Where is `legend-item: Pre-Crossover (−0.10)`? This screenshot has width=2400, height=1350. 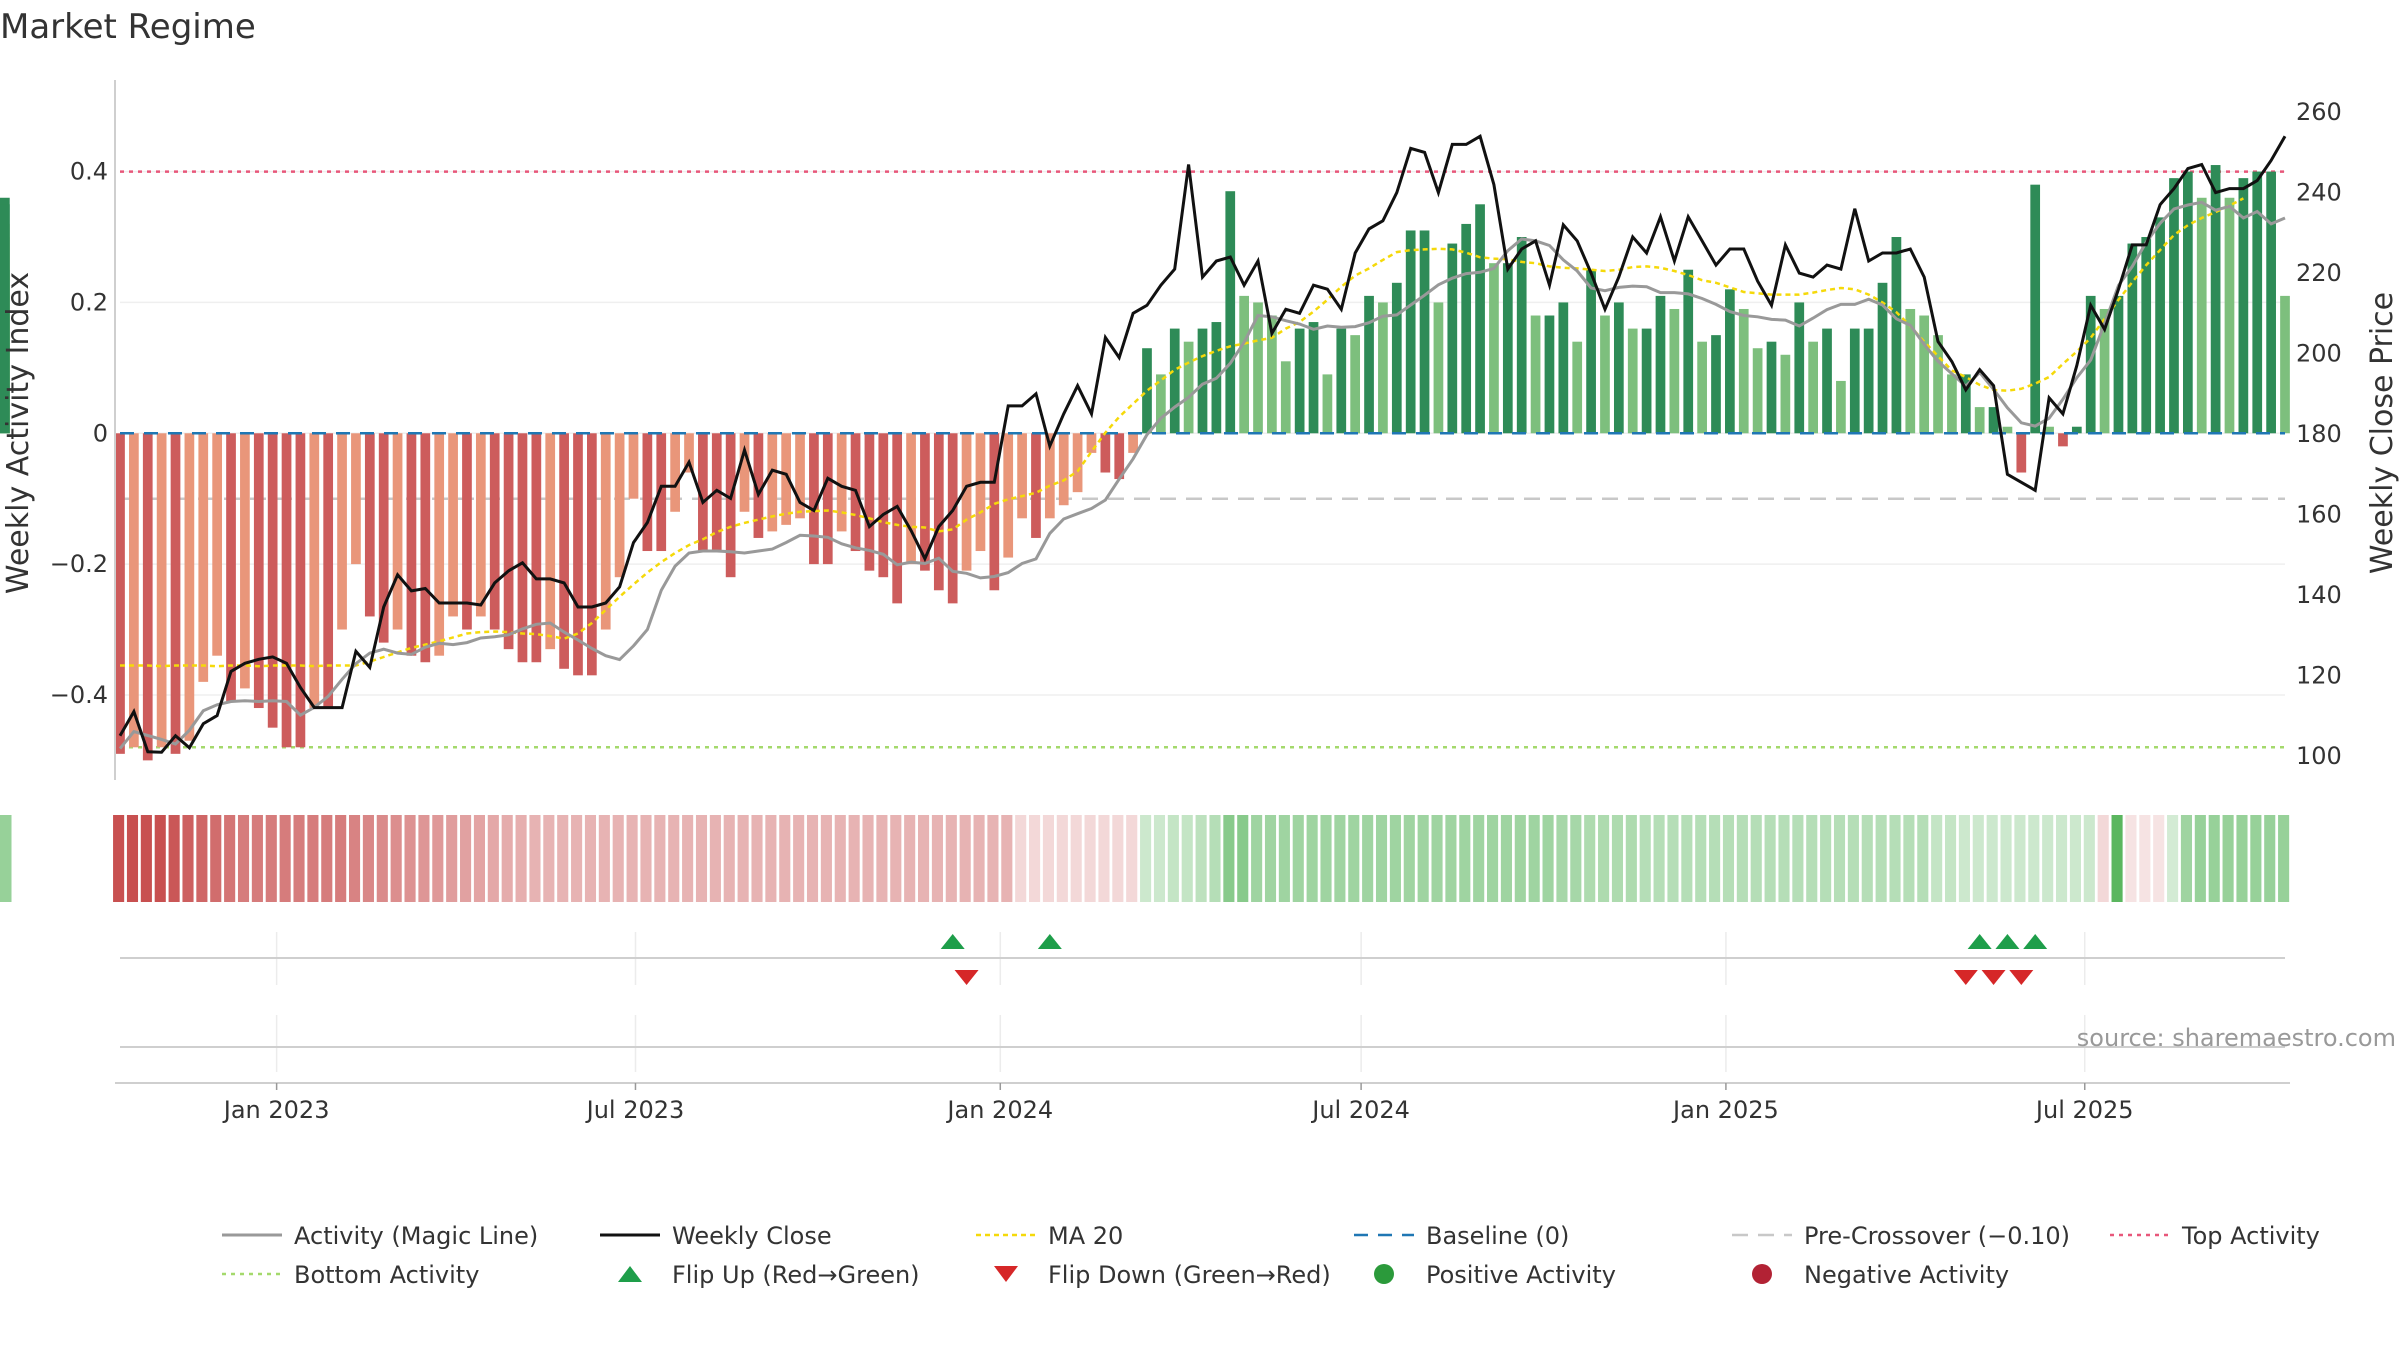 legend-item: Pre-Crossover (−0.10) is located at coordinates (1901, 1236).